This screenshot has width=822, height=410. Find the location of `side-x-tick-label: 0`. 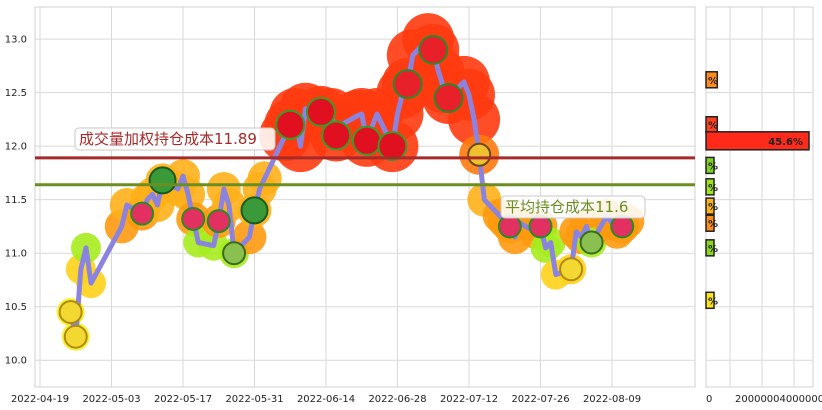

side-x-tick-label: 0 is located at coordinates (709, 399).